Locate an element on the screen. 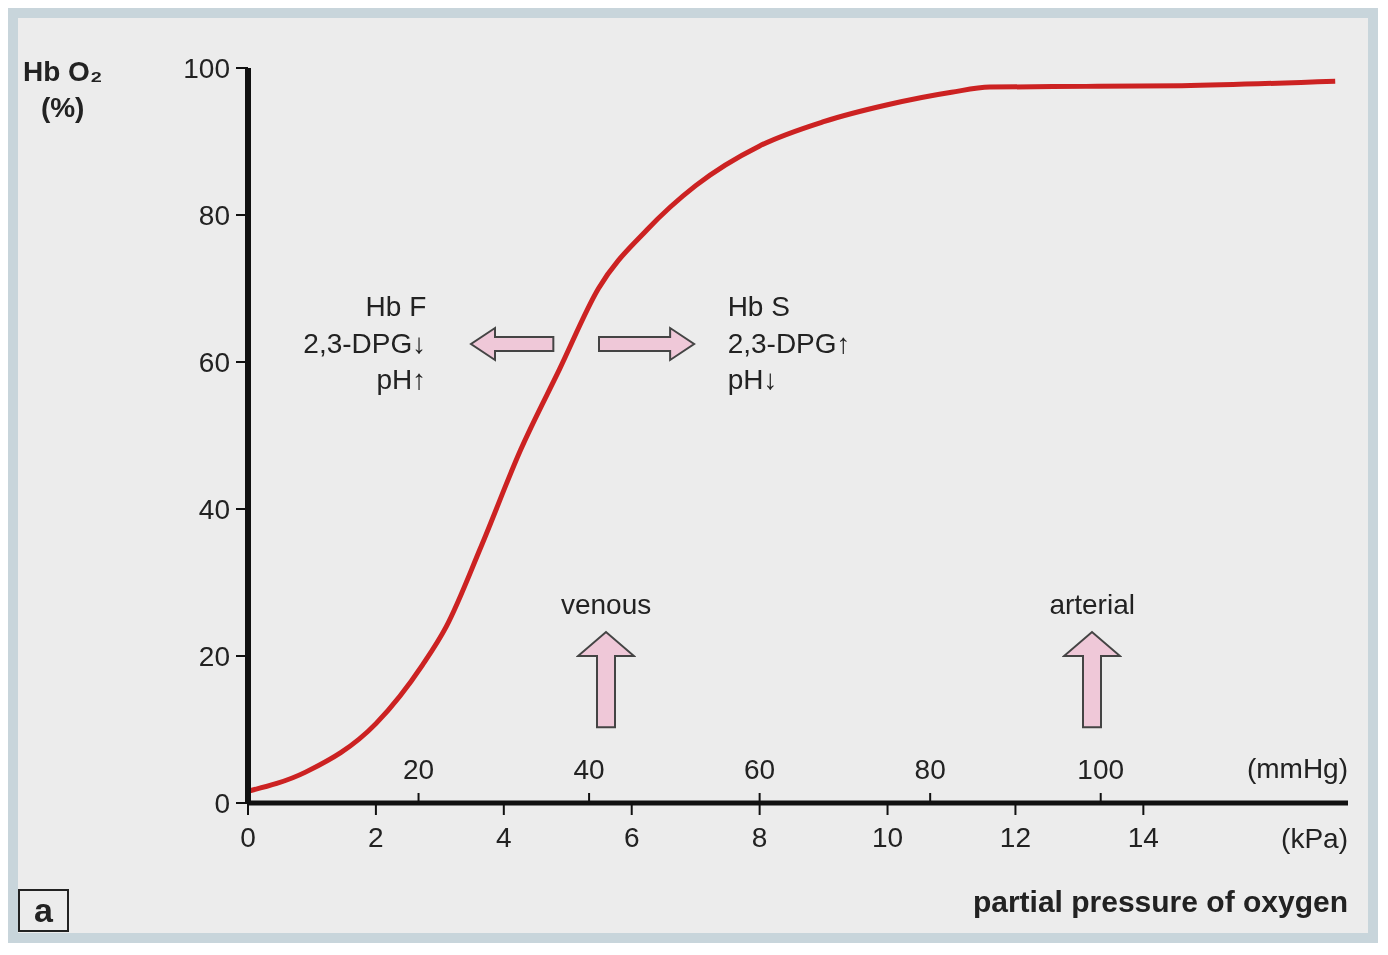 This screenshot has height=955, width=1388. x-tick-label: 6 is located at coordinates (631, 837).